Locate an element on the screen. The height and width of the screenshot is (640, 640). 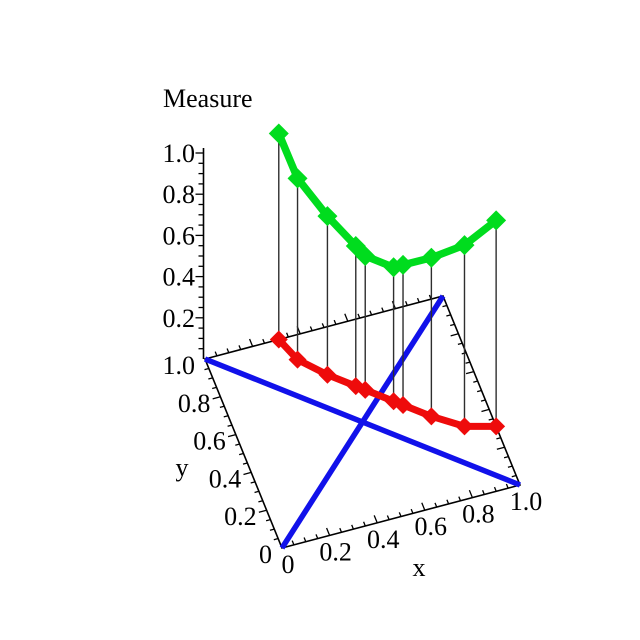
diagonal-line is located at coordinates (362, 422).